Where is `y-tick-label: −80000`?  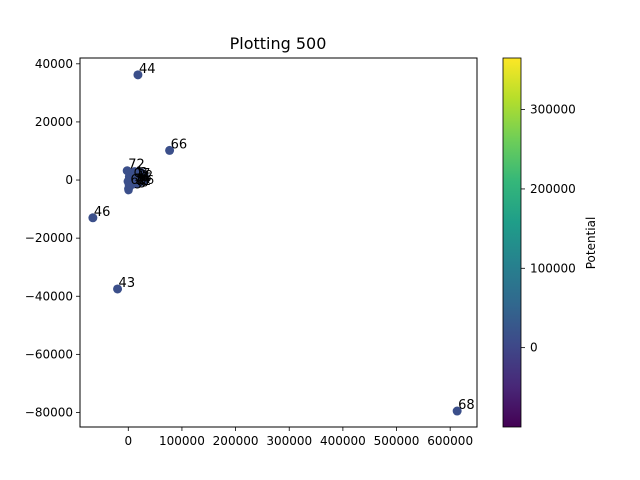
y-tick-label: −80000 is located at coordinates (49, 412).